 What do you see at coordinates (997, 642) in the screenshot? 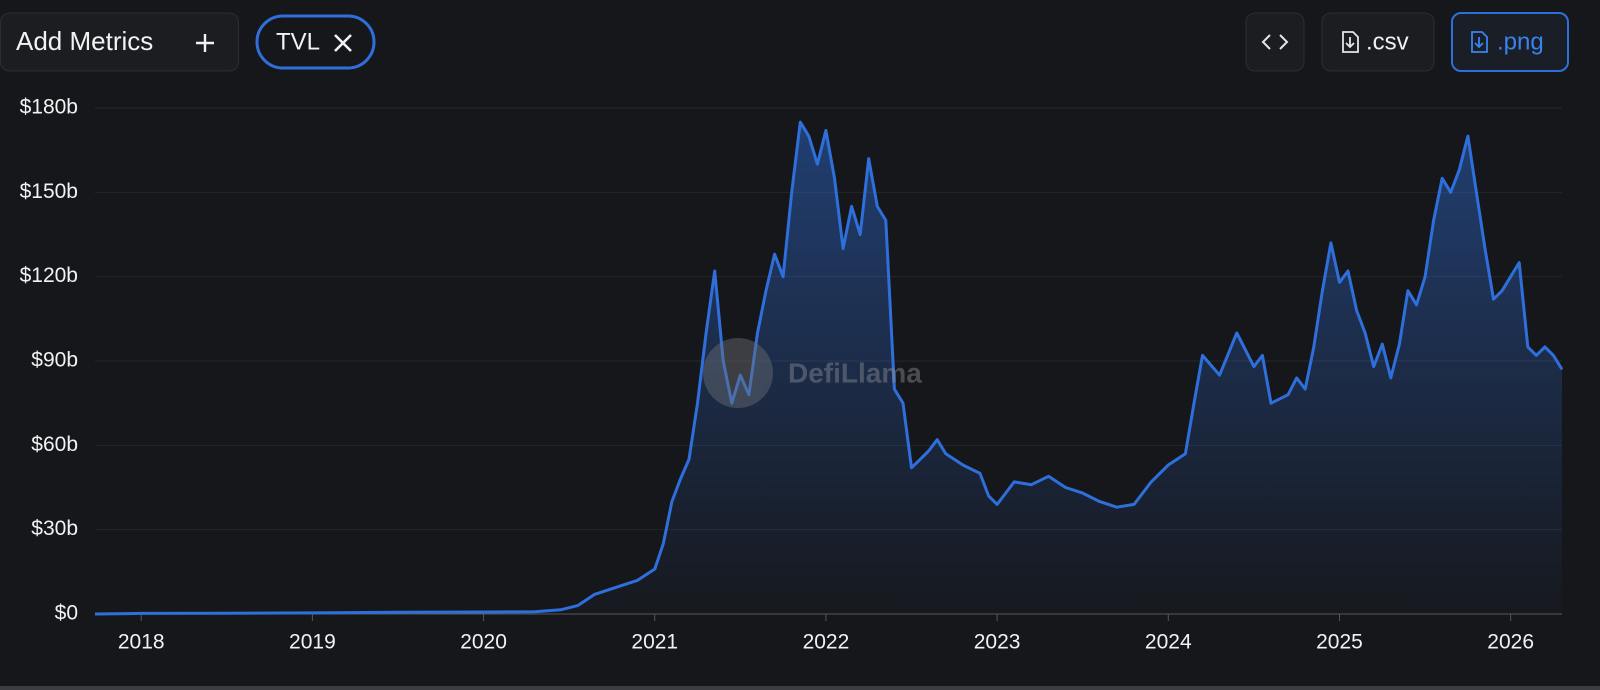
I see `x-tick-label: 2023` at bounding box center [997, 642].